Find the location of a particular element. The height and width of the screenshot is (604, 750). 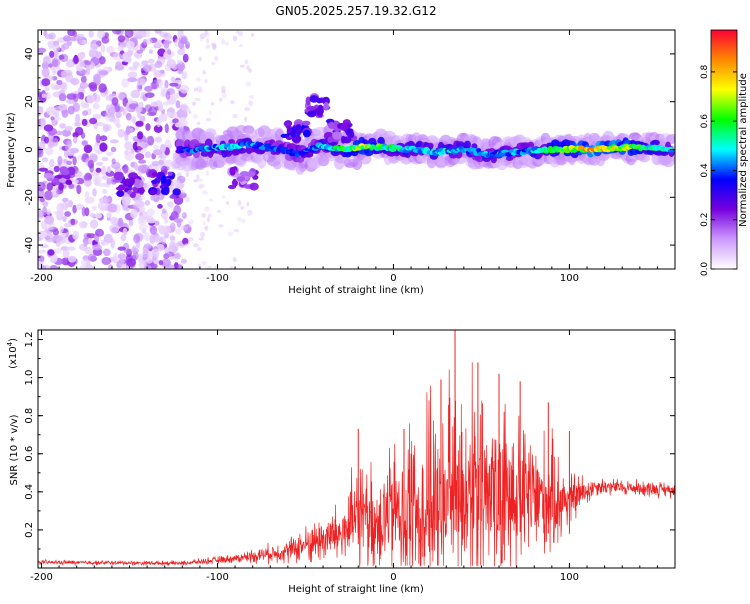

snr-y-label: SNR (10 * v/v) is located at coordinates (14, 449).